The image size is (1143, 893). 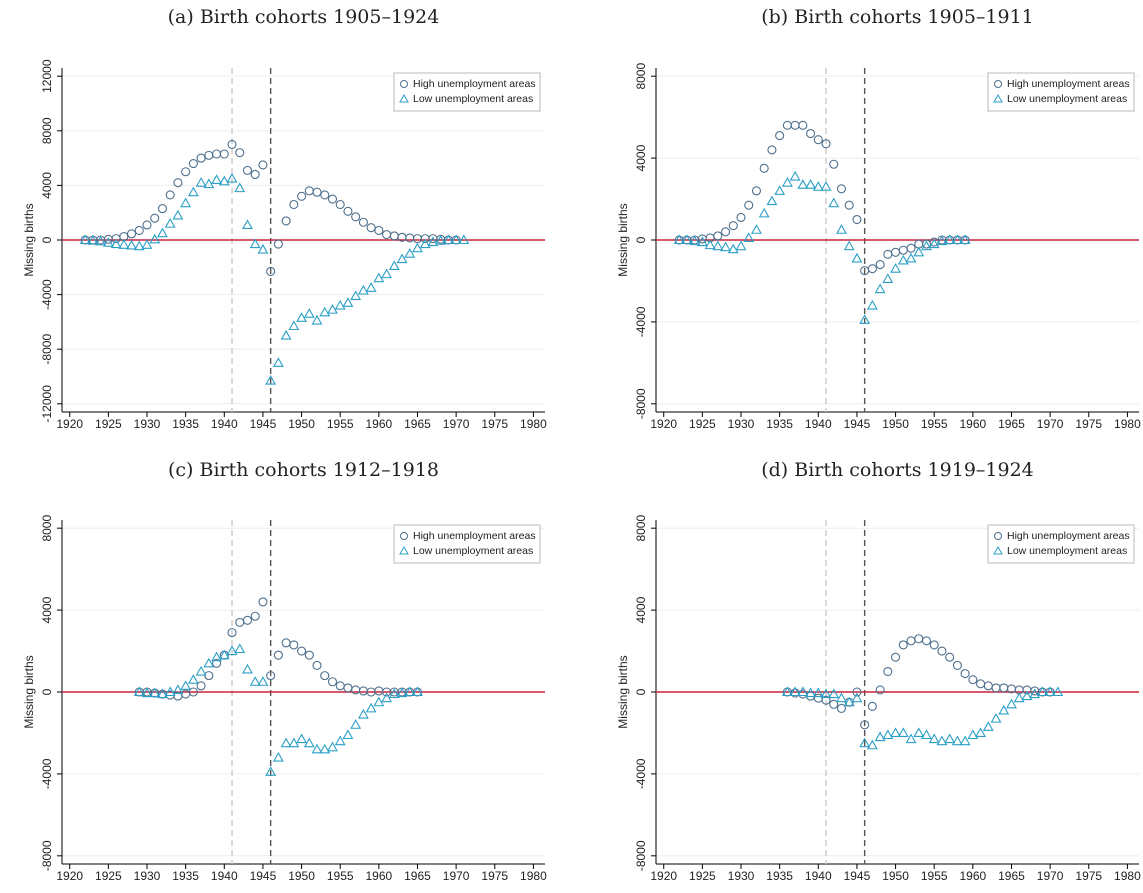 I want to click on panel-title: (d) Birth cohorts 1919–1924, so click(x=897, y=470).